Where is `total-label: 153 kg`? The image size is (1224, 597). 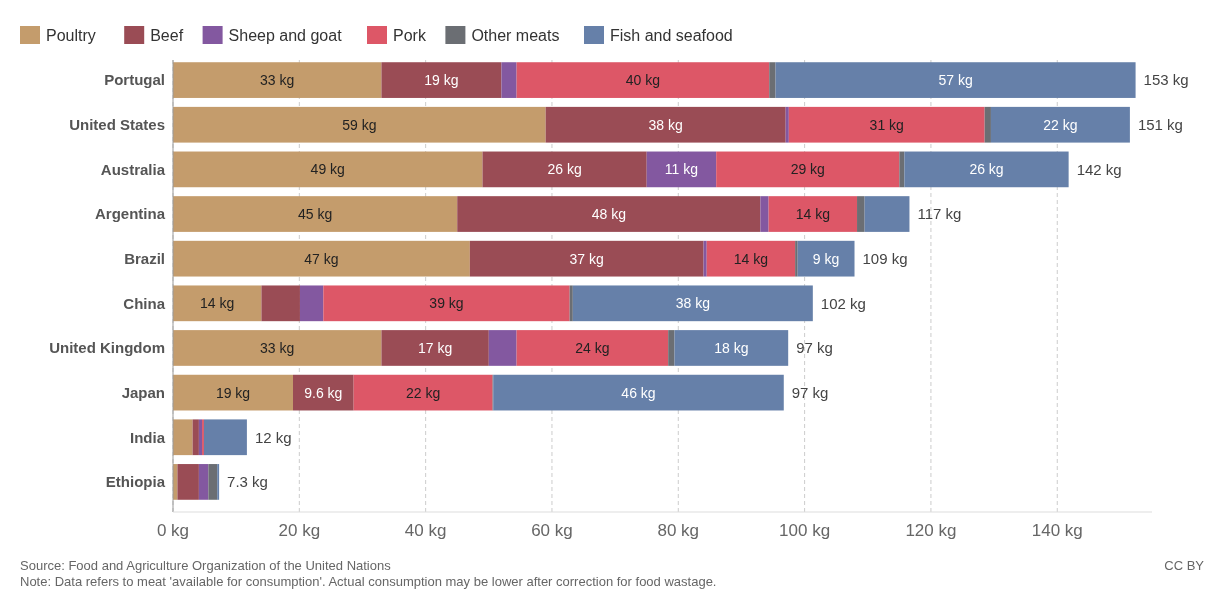 total-label: 153 kg is located at coordinates (1166, 80).